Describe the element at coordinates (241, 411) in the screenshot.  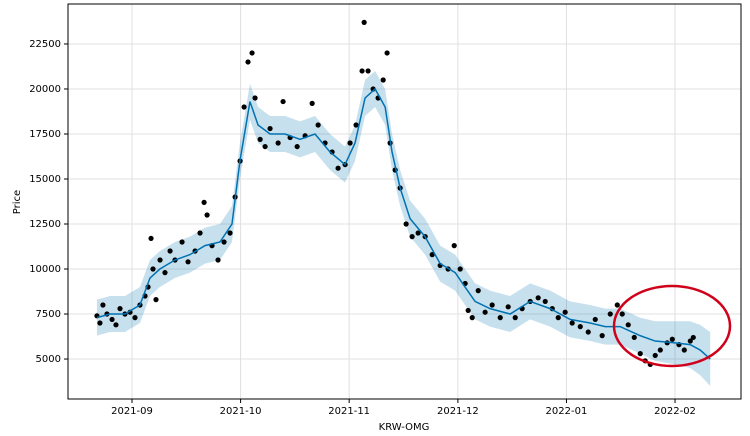
I see `x-tick-label: 2021-10` at that location.